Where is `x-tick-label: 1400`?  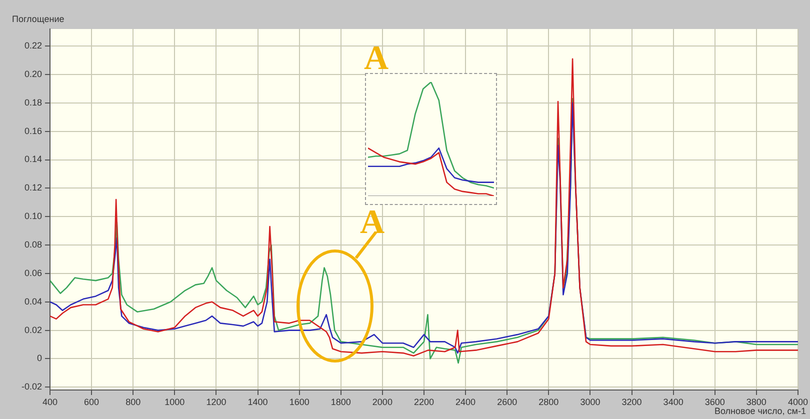 x-tick-label: 1400 is located at coordinates (258, 401).